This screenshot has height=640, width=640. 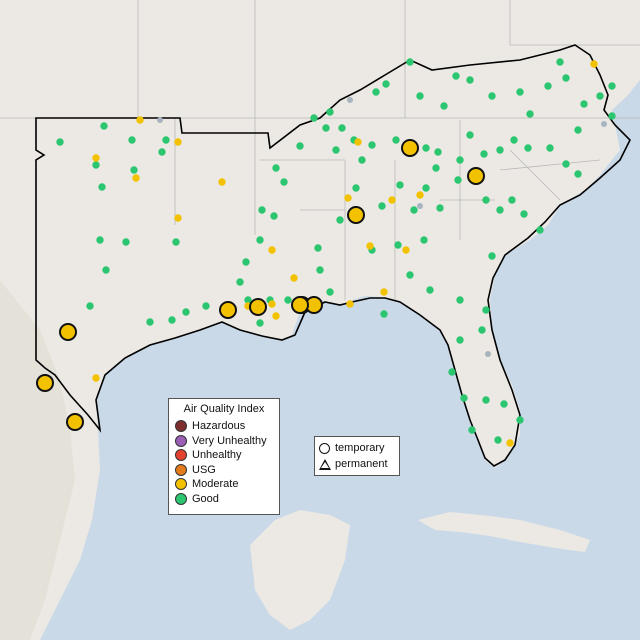 I want to click on moderate-swatch-icon, so click(x=181, y=484).